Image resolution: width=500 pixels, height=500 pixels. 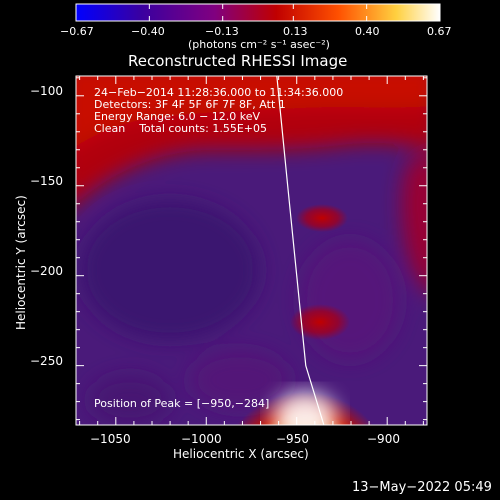 I want to click on colorbar-tick-label: −0.40, so click(x=148, y=31).